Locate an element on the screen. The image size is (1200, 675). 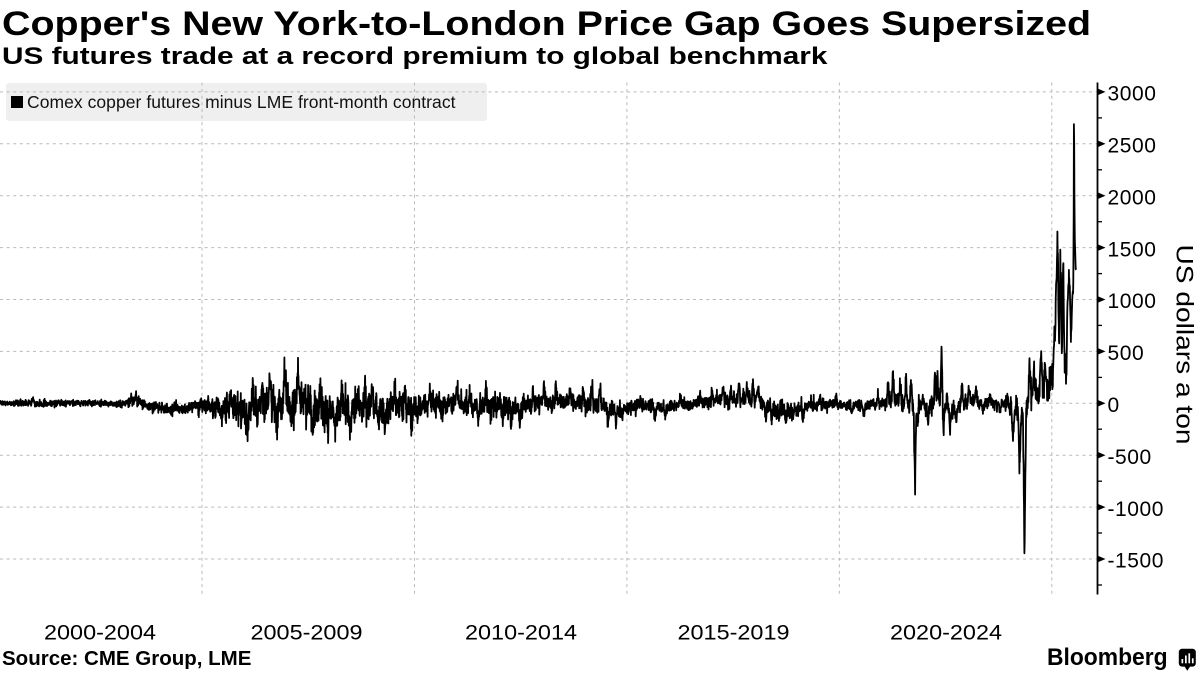
svg-text: 0 is located at coordinates (1114, 405).